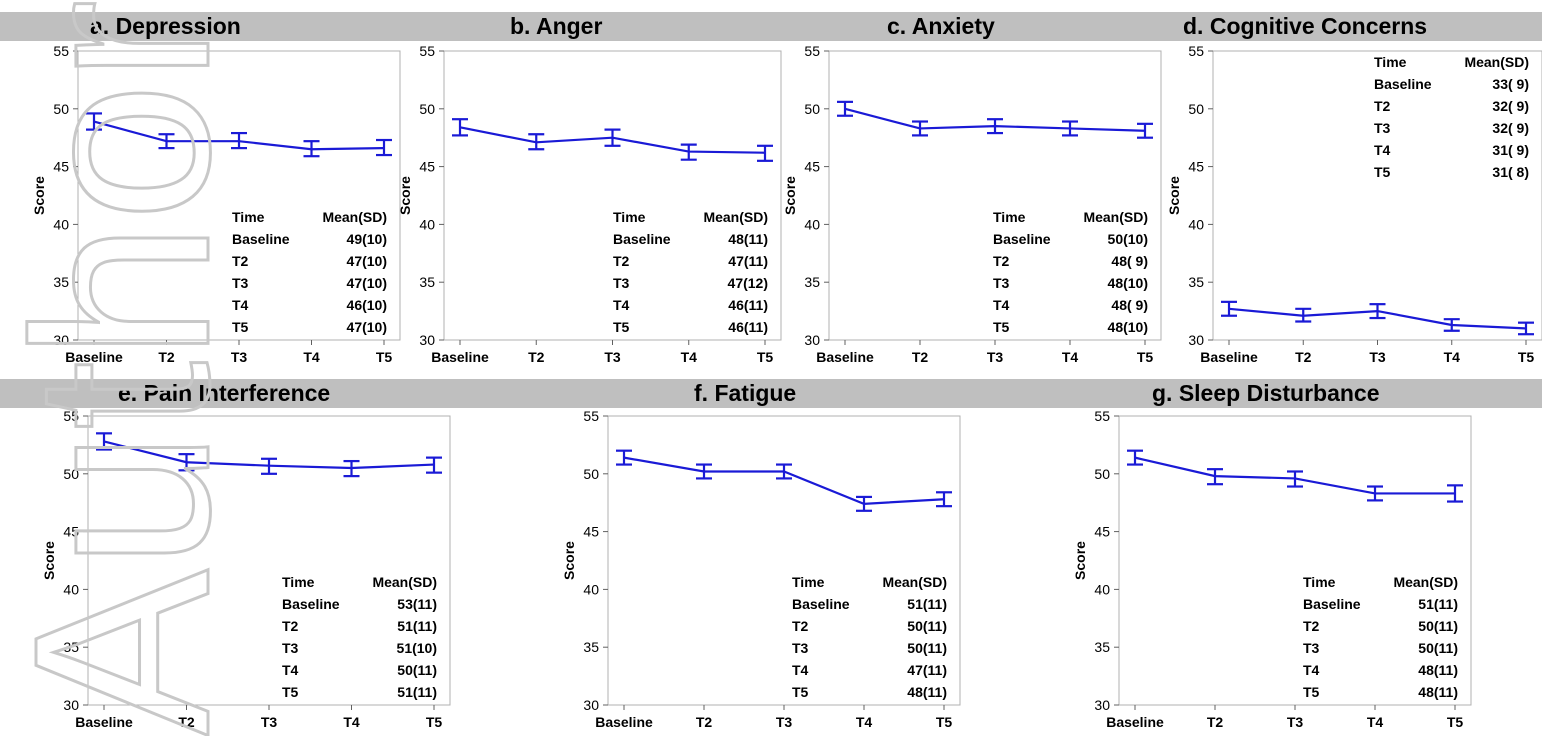  I want to click on title-band-bottom, so click(771, 393).